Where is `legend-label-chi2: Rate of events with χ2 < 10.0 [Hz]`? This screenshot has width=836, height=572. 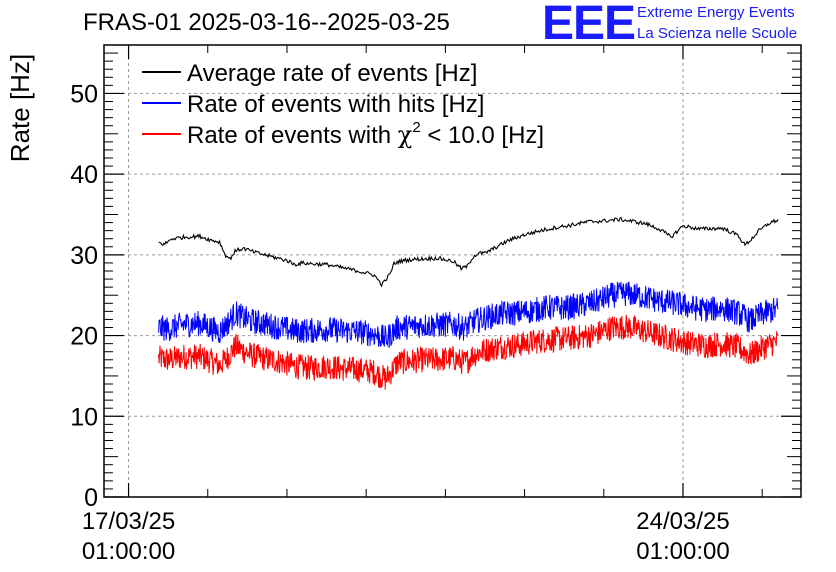
legend-label-chi2: Rate of events with χ2 < 10.0 [Hz] is located at coordinates (365, 134).